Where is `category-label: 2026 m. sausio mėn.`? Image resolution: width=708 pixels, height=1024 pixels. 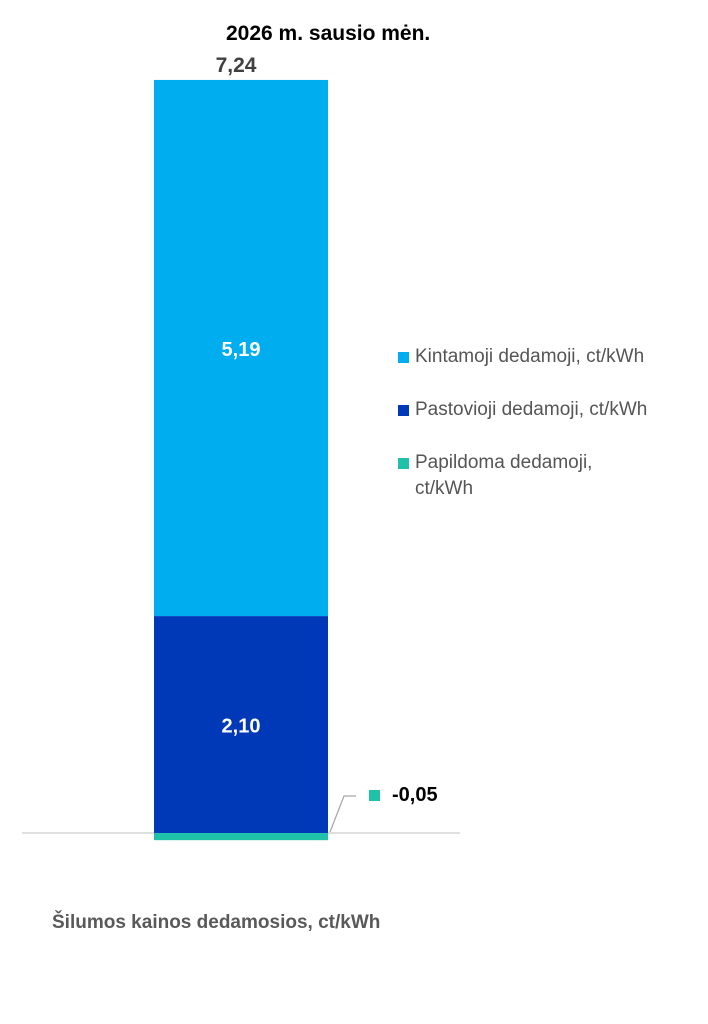
category-label: 2026 m. sausio mėn. is located at coordinates (328, 33).